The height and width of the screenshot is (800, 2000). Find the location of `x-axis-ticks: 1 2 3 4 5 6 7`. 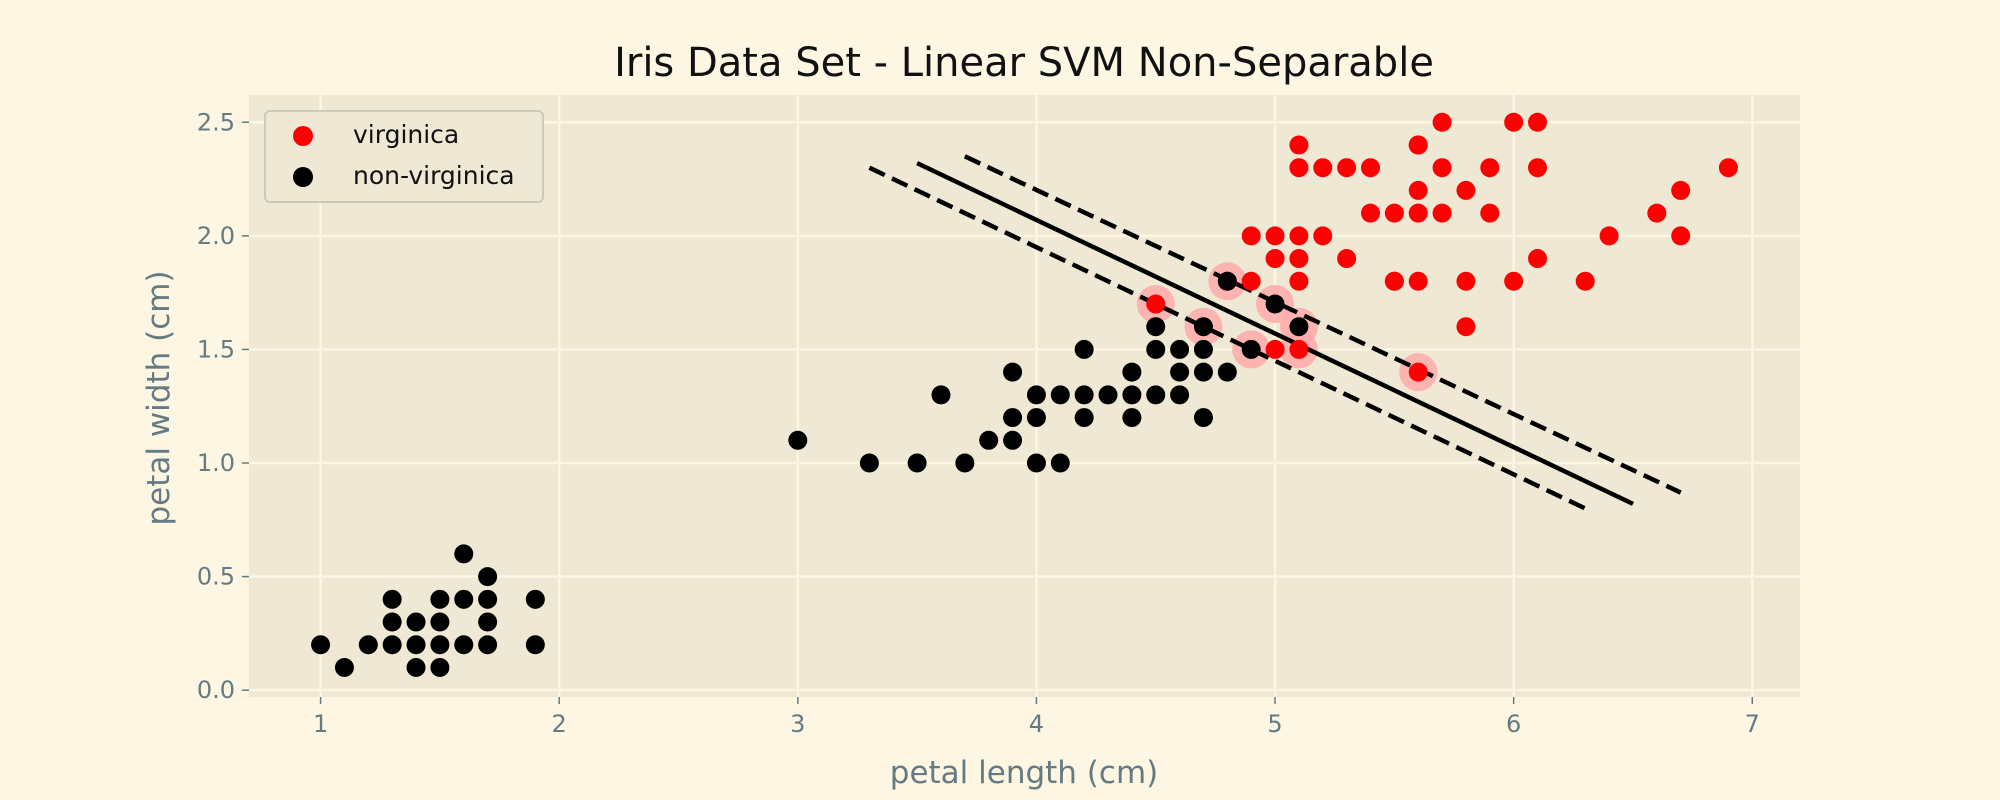

x-axis-ticks: 1 2 3 4 5 6 7 is located at coordinates (1036, 717).